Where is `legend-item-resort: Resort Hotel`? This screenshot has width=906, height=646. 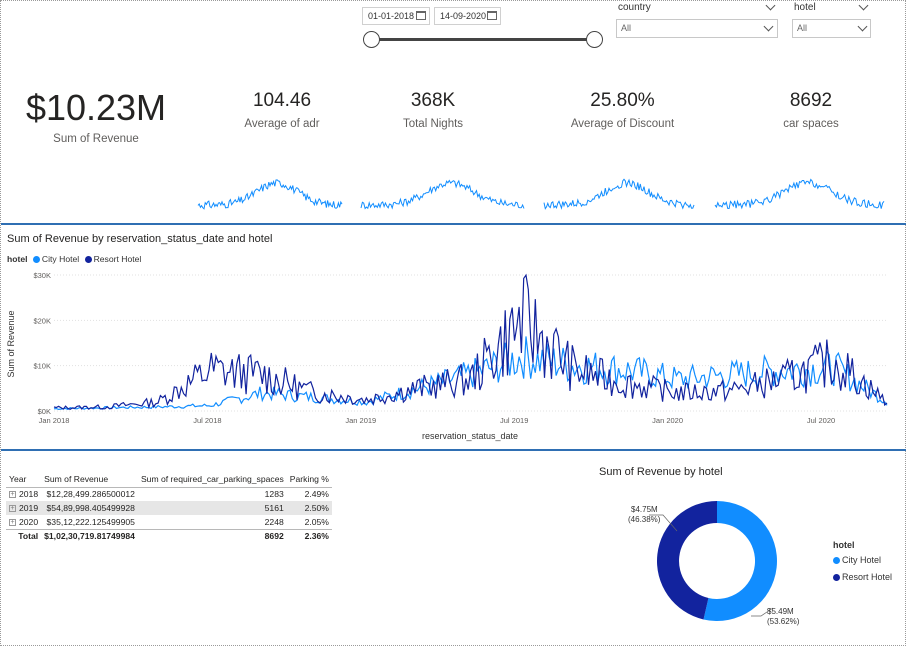 legend-item-resort: Resort Hotel is located at coordinates (117, 259).